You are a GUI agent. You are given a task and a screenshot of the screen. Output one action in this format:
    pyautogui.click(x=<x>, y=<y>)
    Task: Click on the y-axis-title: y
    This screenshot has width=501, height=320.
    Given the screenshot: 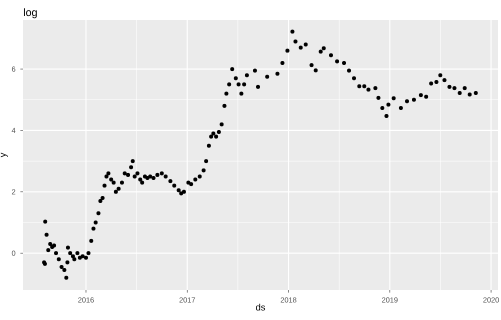 What is the action you would take?
    pyautogui.click(x=4, y=155)
    